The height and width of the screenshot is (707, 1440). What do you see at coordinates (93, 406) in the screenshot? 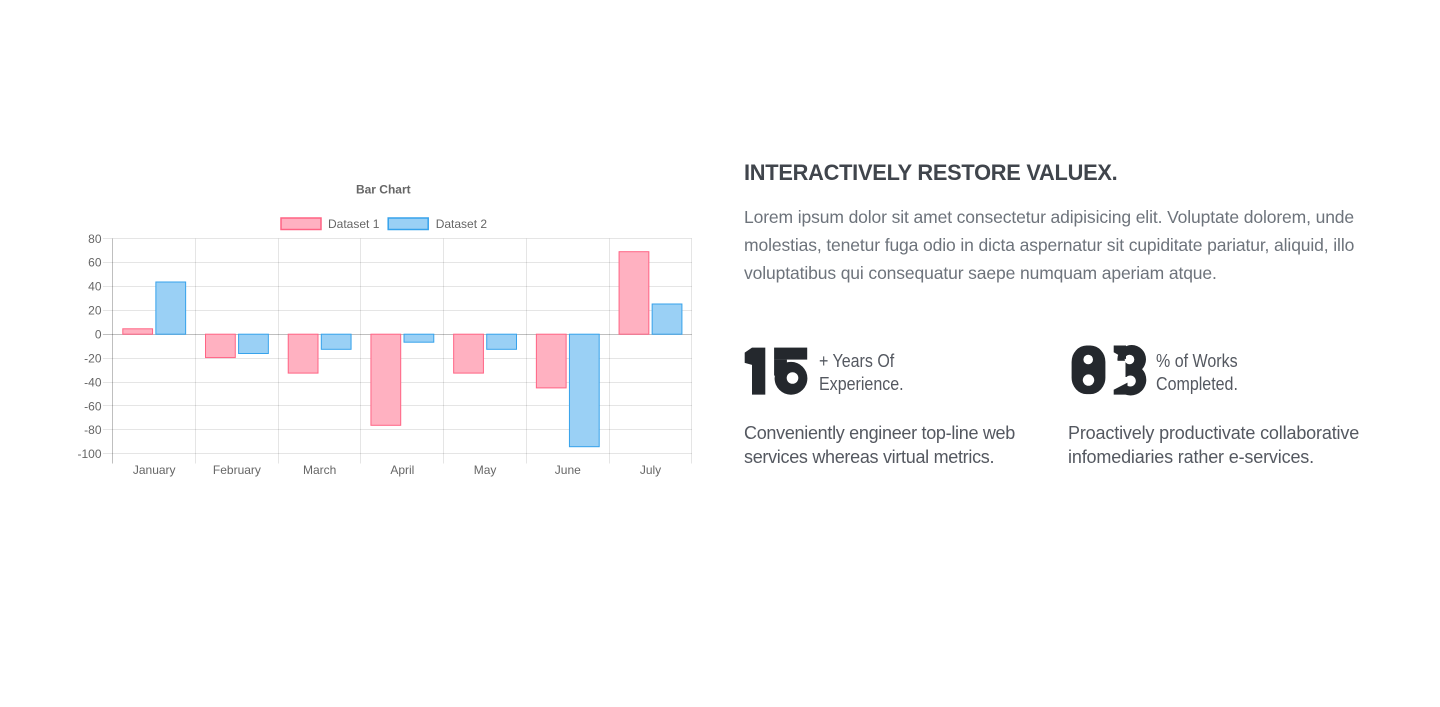
I see `svg-text: -60` at bounding box center [93, 406].